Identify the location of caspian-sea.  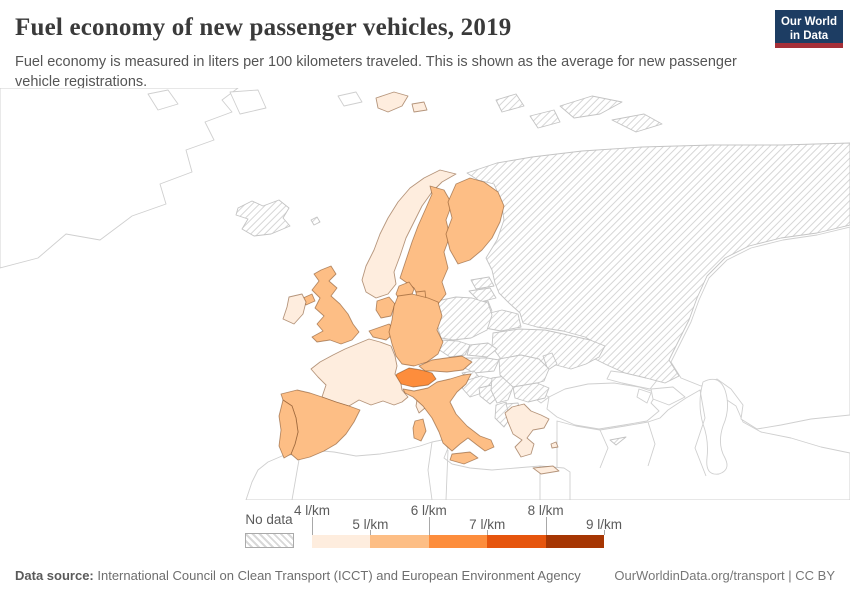
(714, 426).